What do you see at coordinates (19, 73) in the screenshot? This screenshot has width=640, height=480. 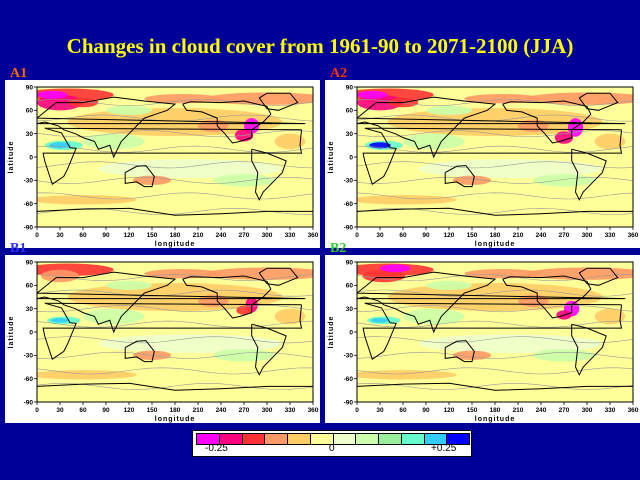 I see `panel-label-a1: A1` at bounding box center [19, 73].